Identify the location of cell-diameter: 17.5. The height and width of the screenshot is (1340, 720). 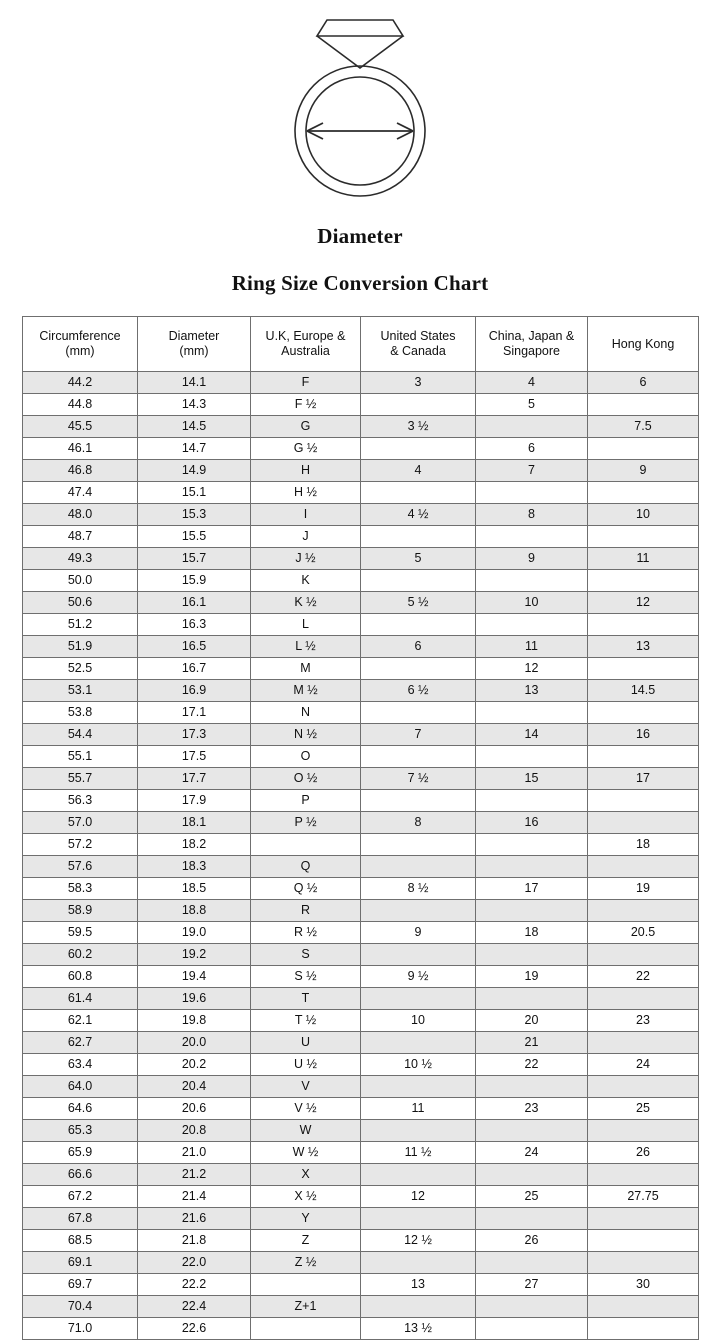
(194, 757).